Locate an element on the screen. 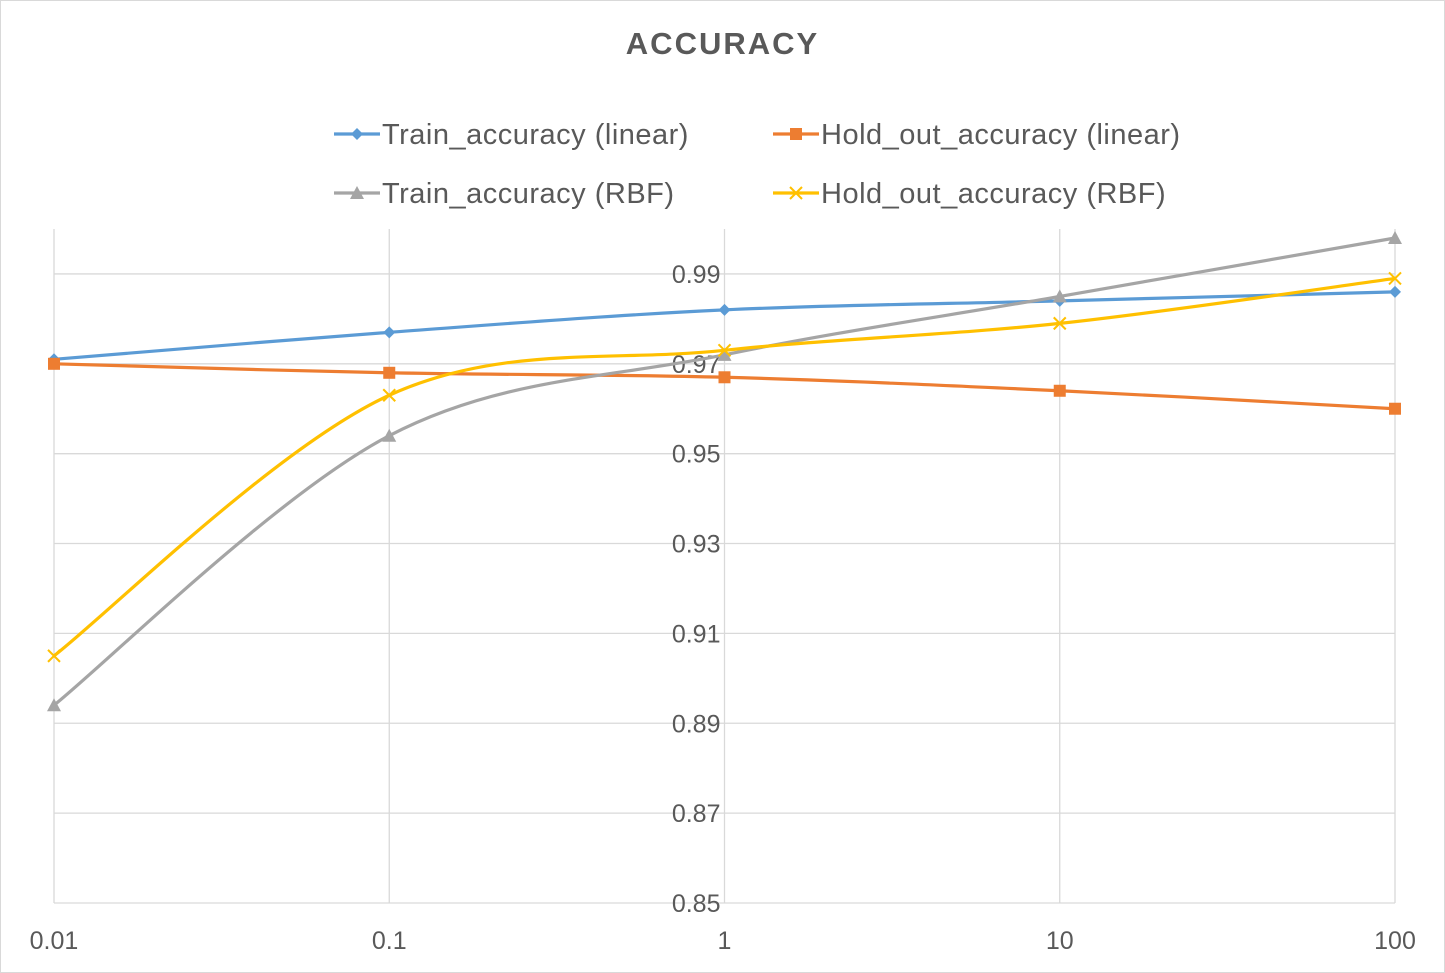 The height and width of the screenshot is (973, 1445). x-axis-labels: 0.01 0.1 1 10 100 is located at coordinates (723, 941).